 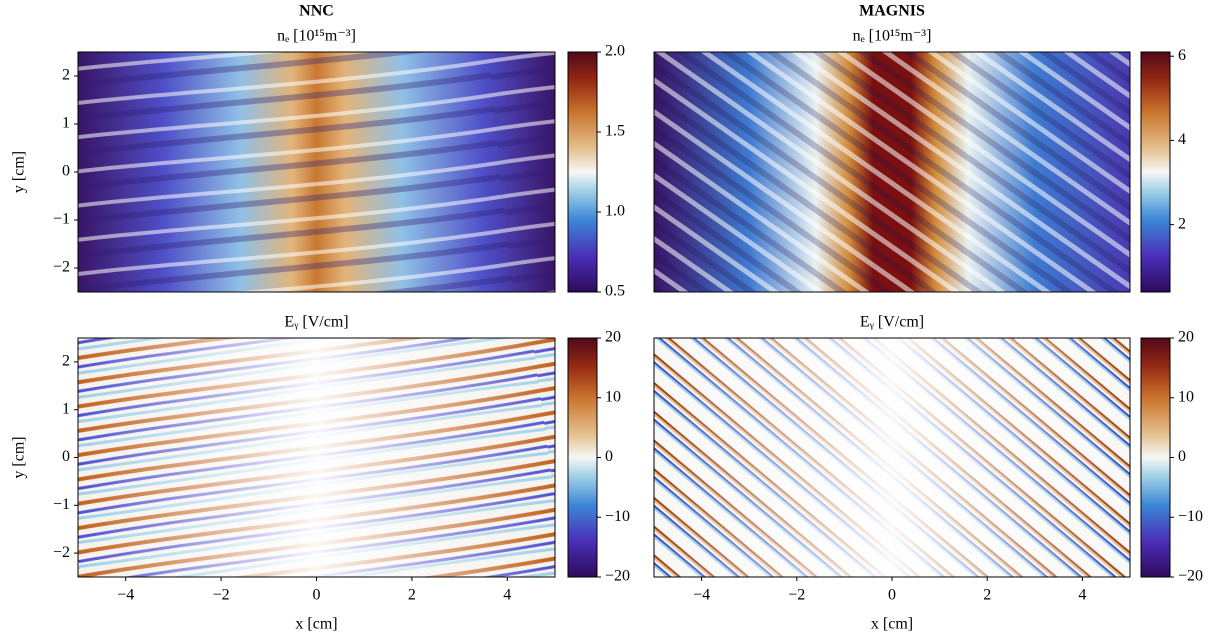 What do you see at coordinates (316, 11) in the screenshot?
I see `panel-title: NNC` at bounding box center [316, 11].